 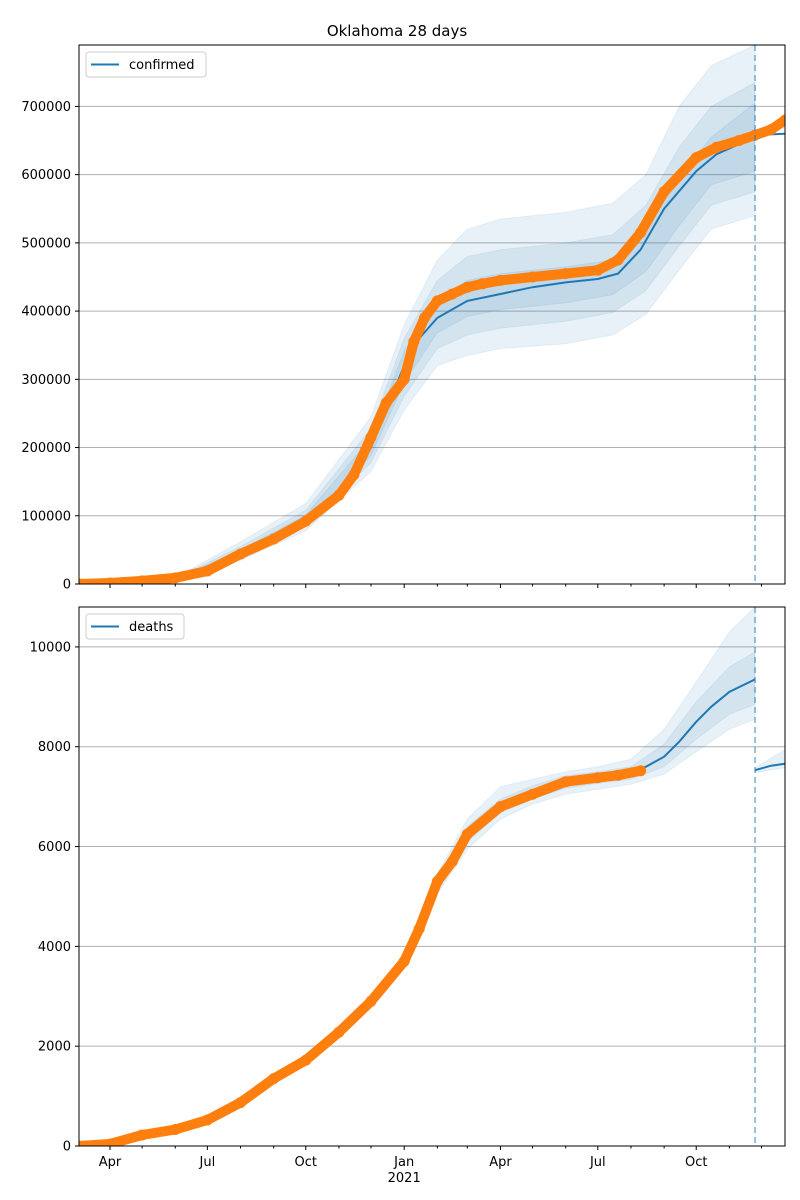 I want to click on legend-label: confirmed, so click(x=162, y=65).